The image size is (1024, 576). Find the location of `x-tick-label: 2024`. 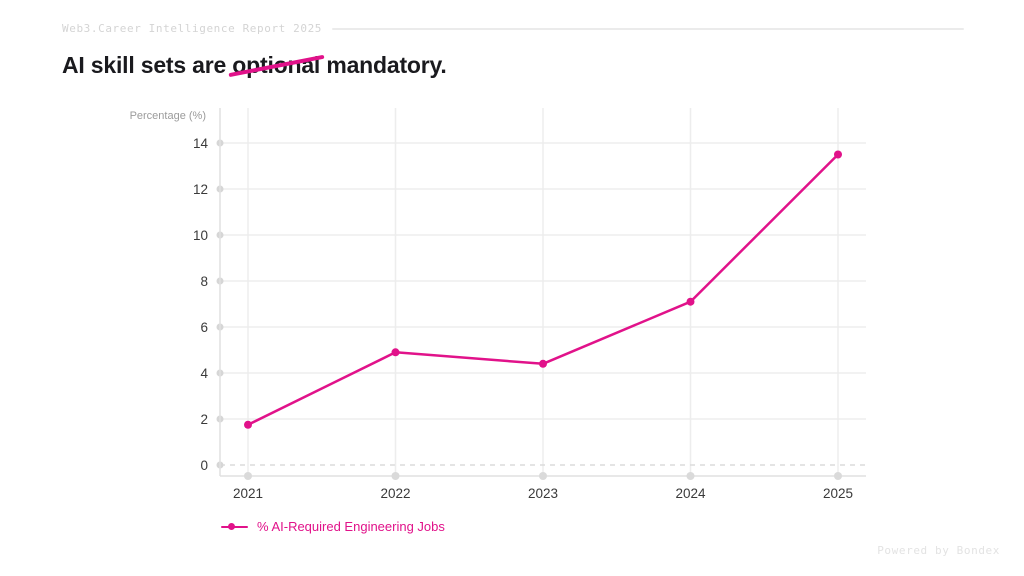

x-tick-label: 2024 is located at coordinates (690, 493).